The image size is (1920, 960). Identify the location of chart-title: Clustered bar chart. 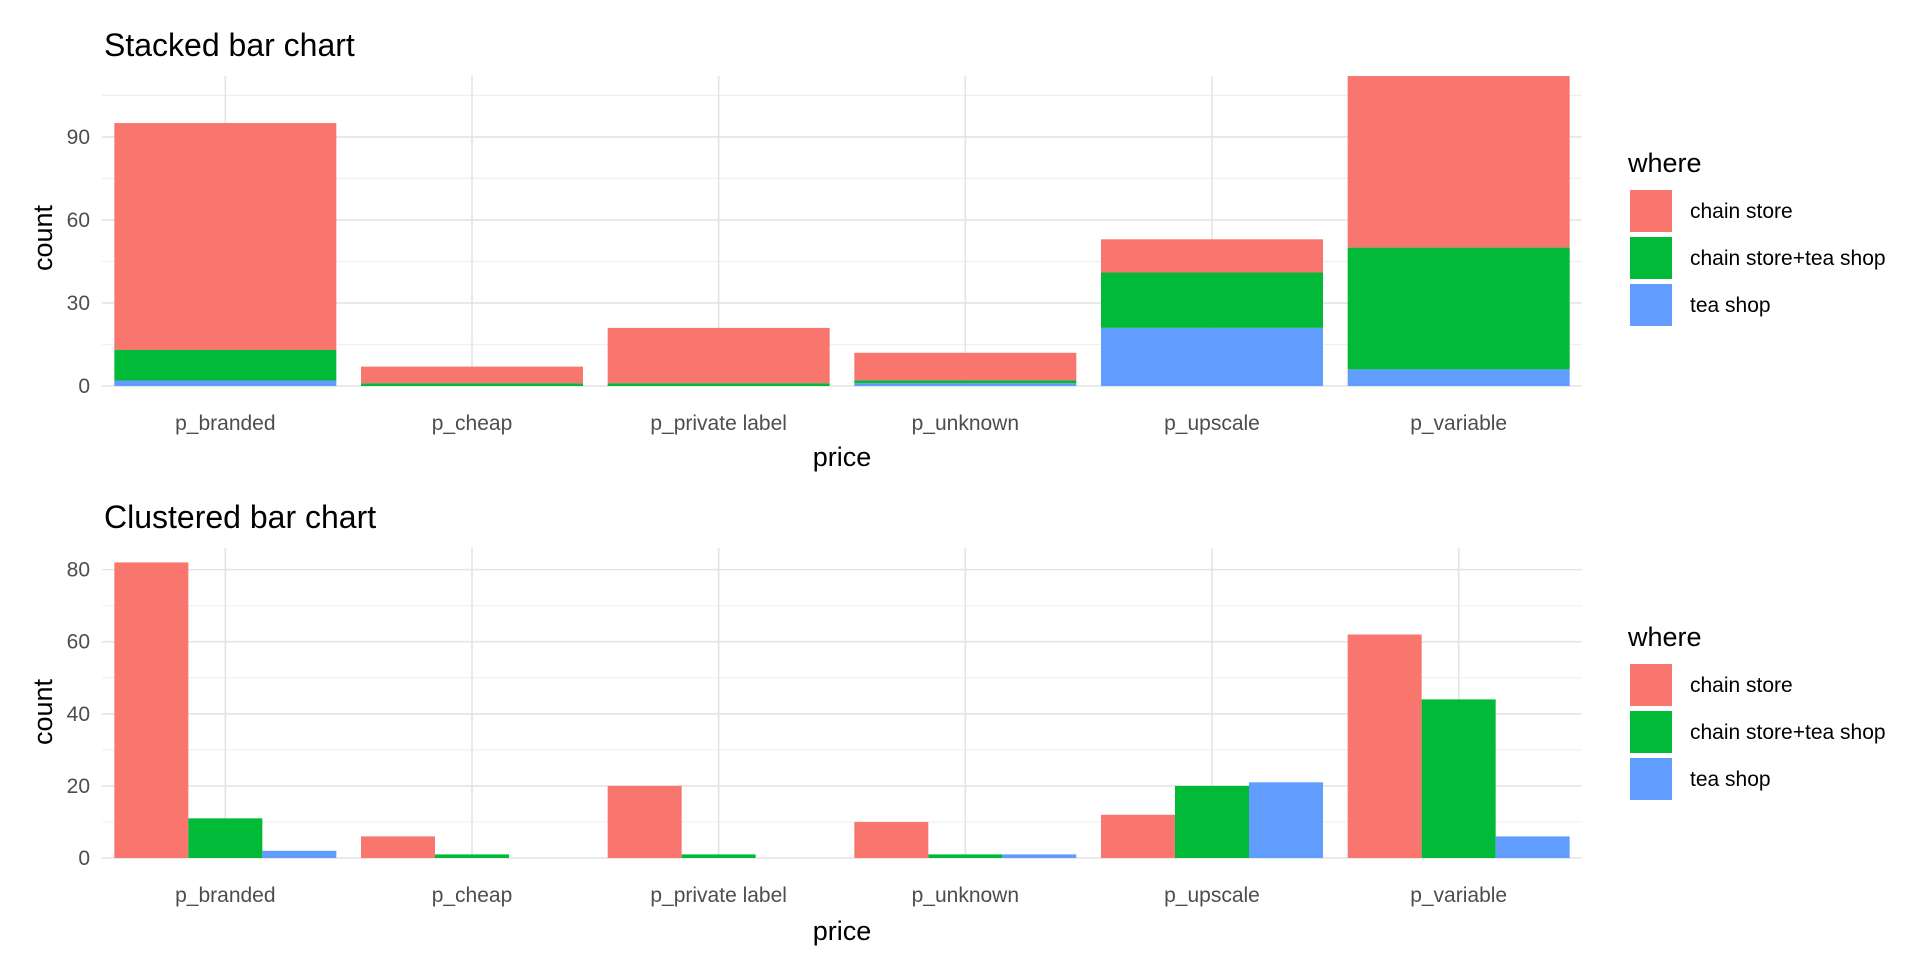
(240, 517).